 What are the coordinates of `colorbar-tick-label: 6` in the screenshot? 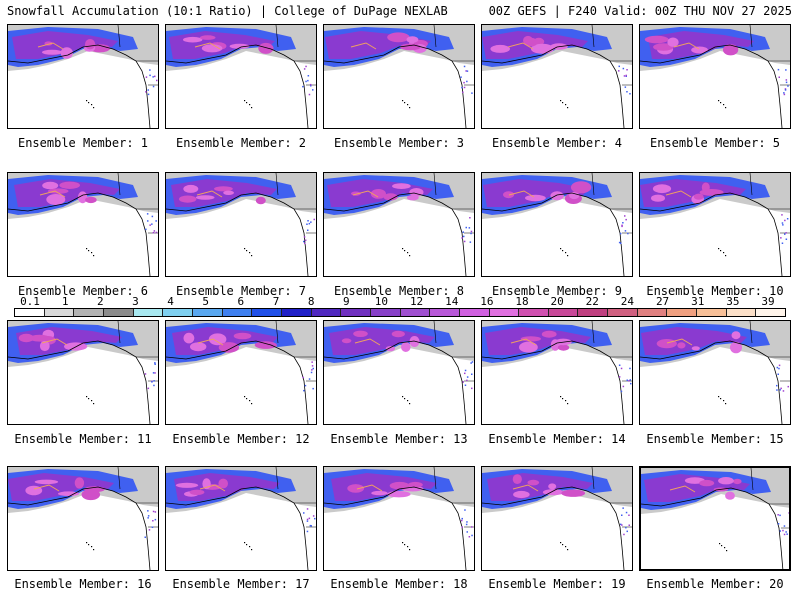 It's located at (241, 301).